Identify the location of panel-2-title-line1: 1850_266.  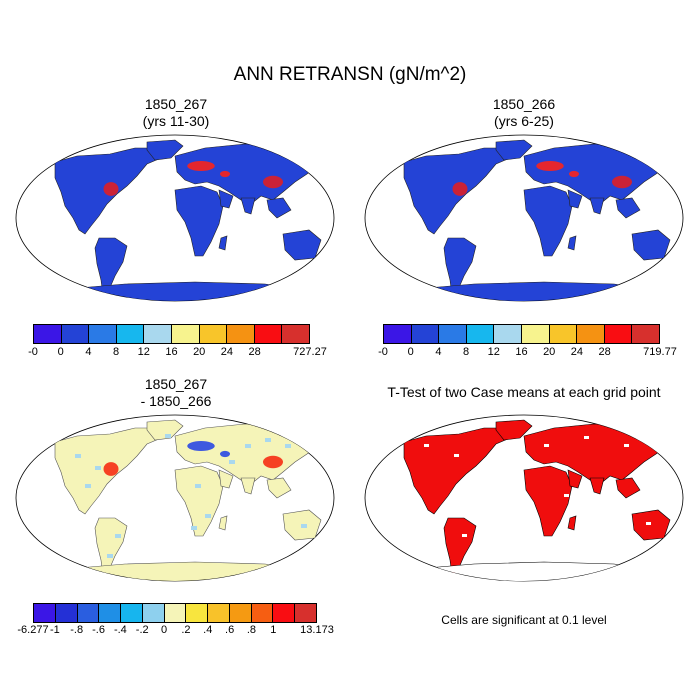
(524, 104).